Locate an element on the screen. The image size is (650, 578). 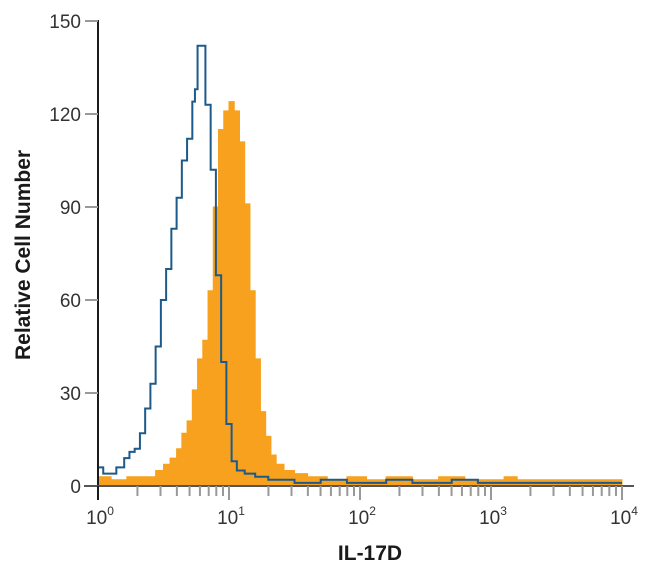
y-axis: 0 30 60 90 120 150 is located at coordinates (74, 256).